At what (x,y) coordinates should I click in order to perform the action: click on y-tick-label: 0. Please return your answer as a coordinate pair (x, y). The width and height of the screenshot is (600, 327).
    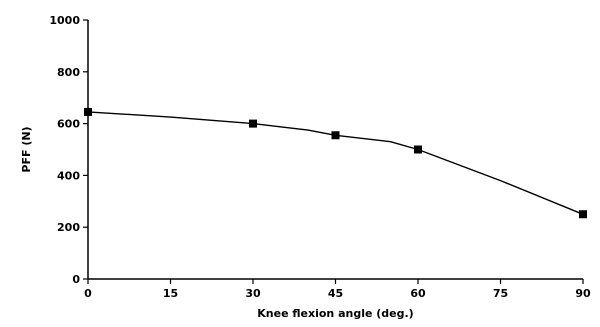
    Looking at the image, I should click on (76, 279).